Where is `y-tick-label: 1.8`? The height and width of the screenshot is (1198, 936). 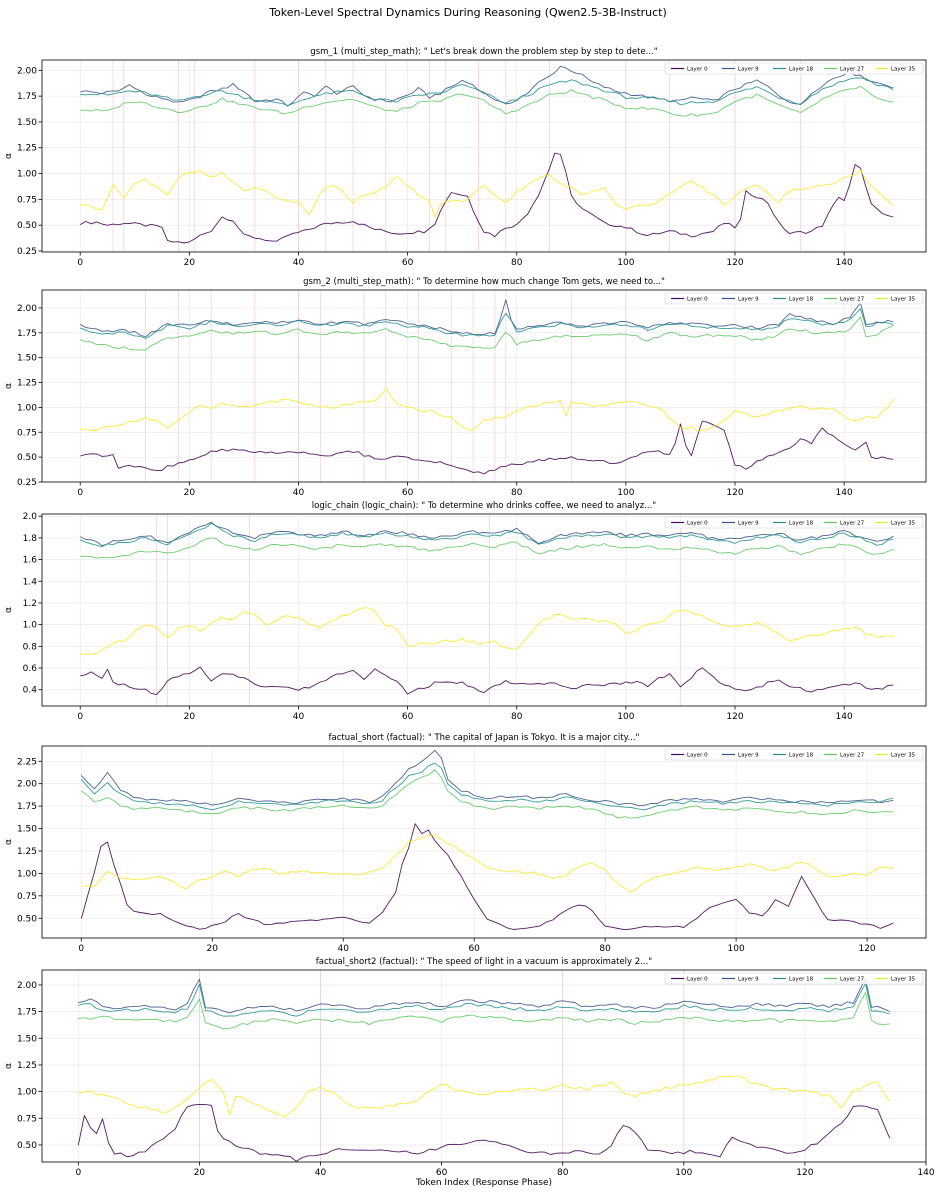 y-tick-label: 1.8 is located at coordinates (30, 539).